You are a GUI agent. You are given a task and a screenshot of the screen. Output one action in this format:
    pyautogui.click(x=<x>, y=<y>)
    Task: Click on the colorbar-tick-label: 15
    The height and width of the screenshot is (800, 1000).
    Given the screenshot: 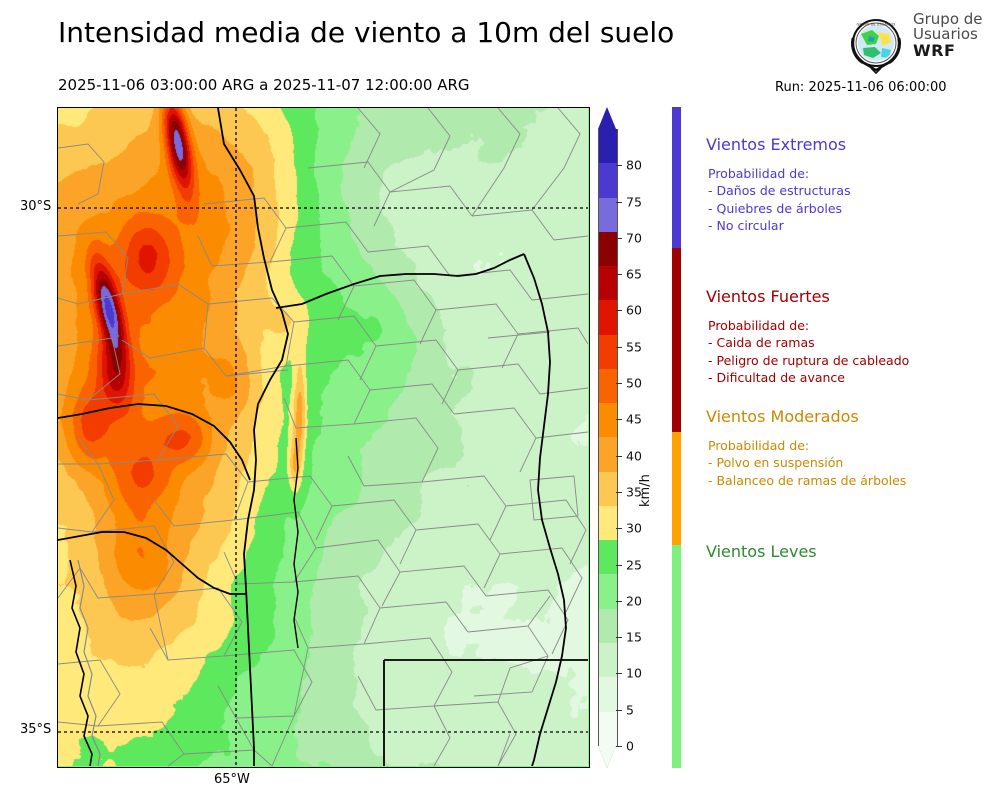 What is the action you would take?
    pyautogui.click(x=634, y=637)
    